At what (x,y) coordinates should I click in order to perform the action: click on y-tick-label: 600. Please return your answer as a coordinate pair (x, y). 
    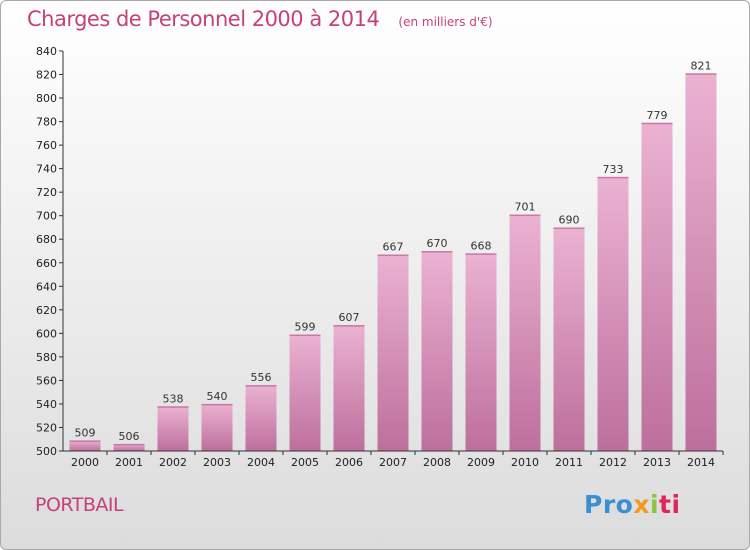
    Looking at the image, I should click on (46, 333).